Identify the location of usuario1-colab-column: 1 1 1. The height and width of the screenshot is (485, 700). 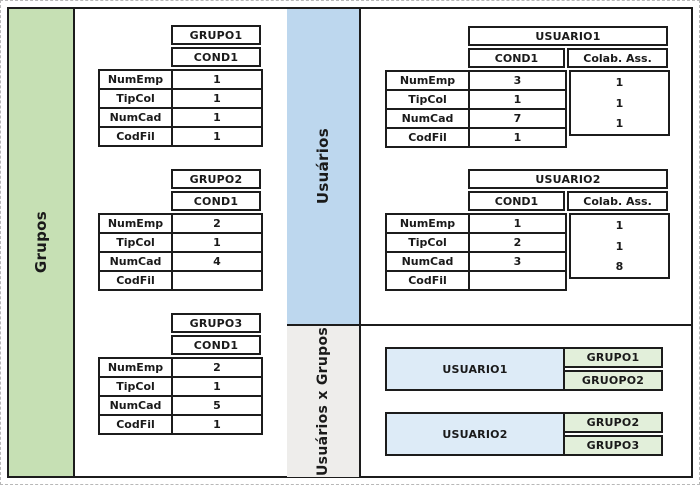
(619, 103).